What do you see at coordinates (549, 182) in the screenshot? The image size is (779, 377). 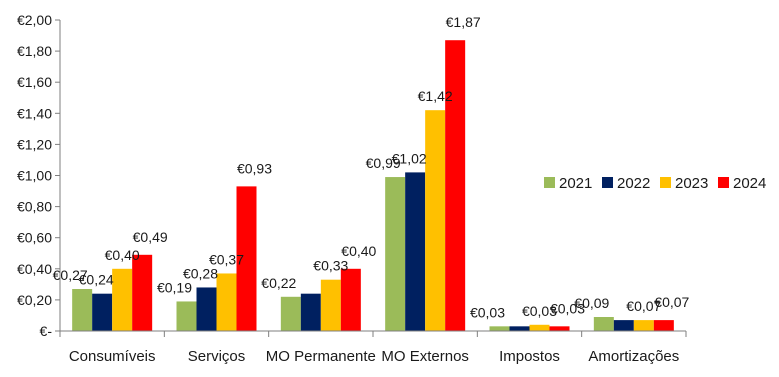 I see `legend-swatch-2021` at bounding box center [549, 182].